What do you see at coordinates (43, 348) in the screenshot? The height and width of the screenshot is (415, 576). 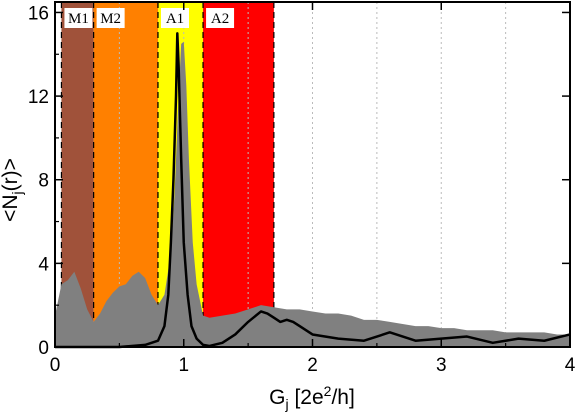 I see `y-tick-label: 0` at bounding box center [43, 348].